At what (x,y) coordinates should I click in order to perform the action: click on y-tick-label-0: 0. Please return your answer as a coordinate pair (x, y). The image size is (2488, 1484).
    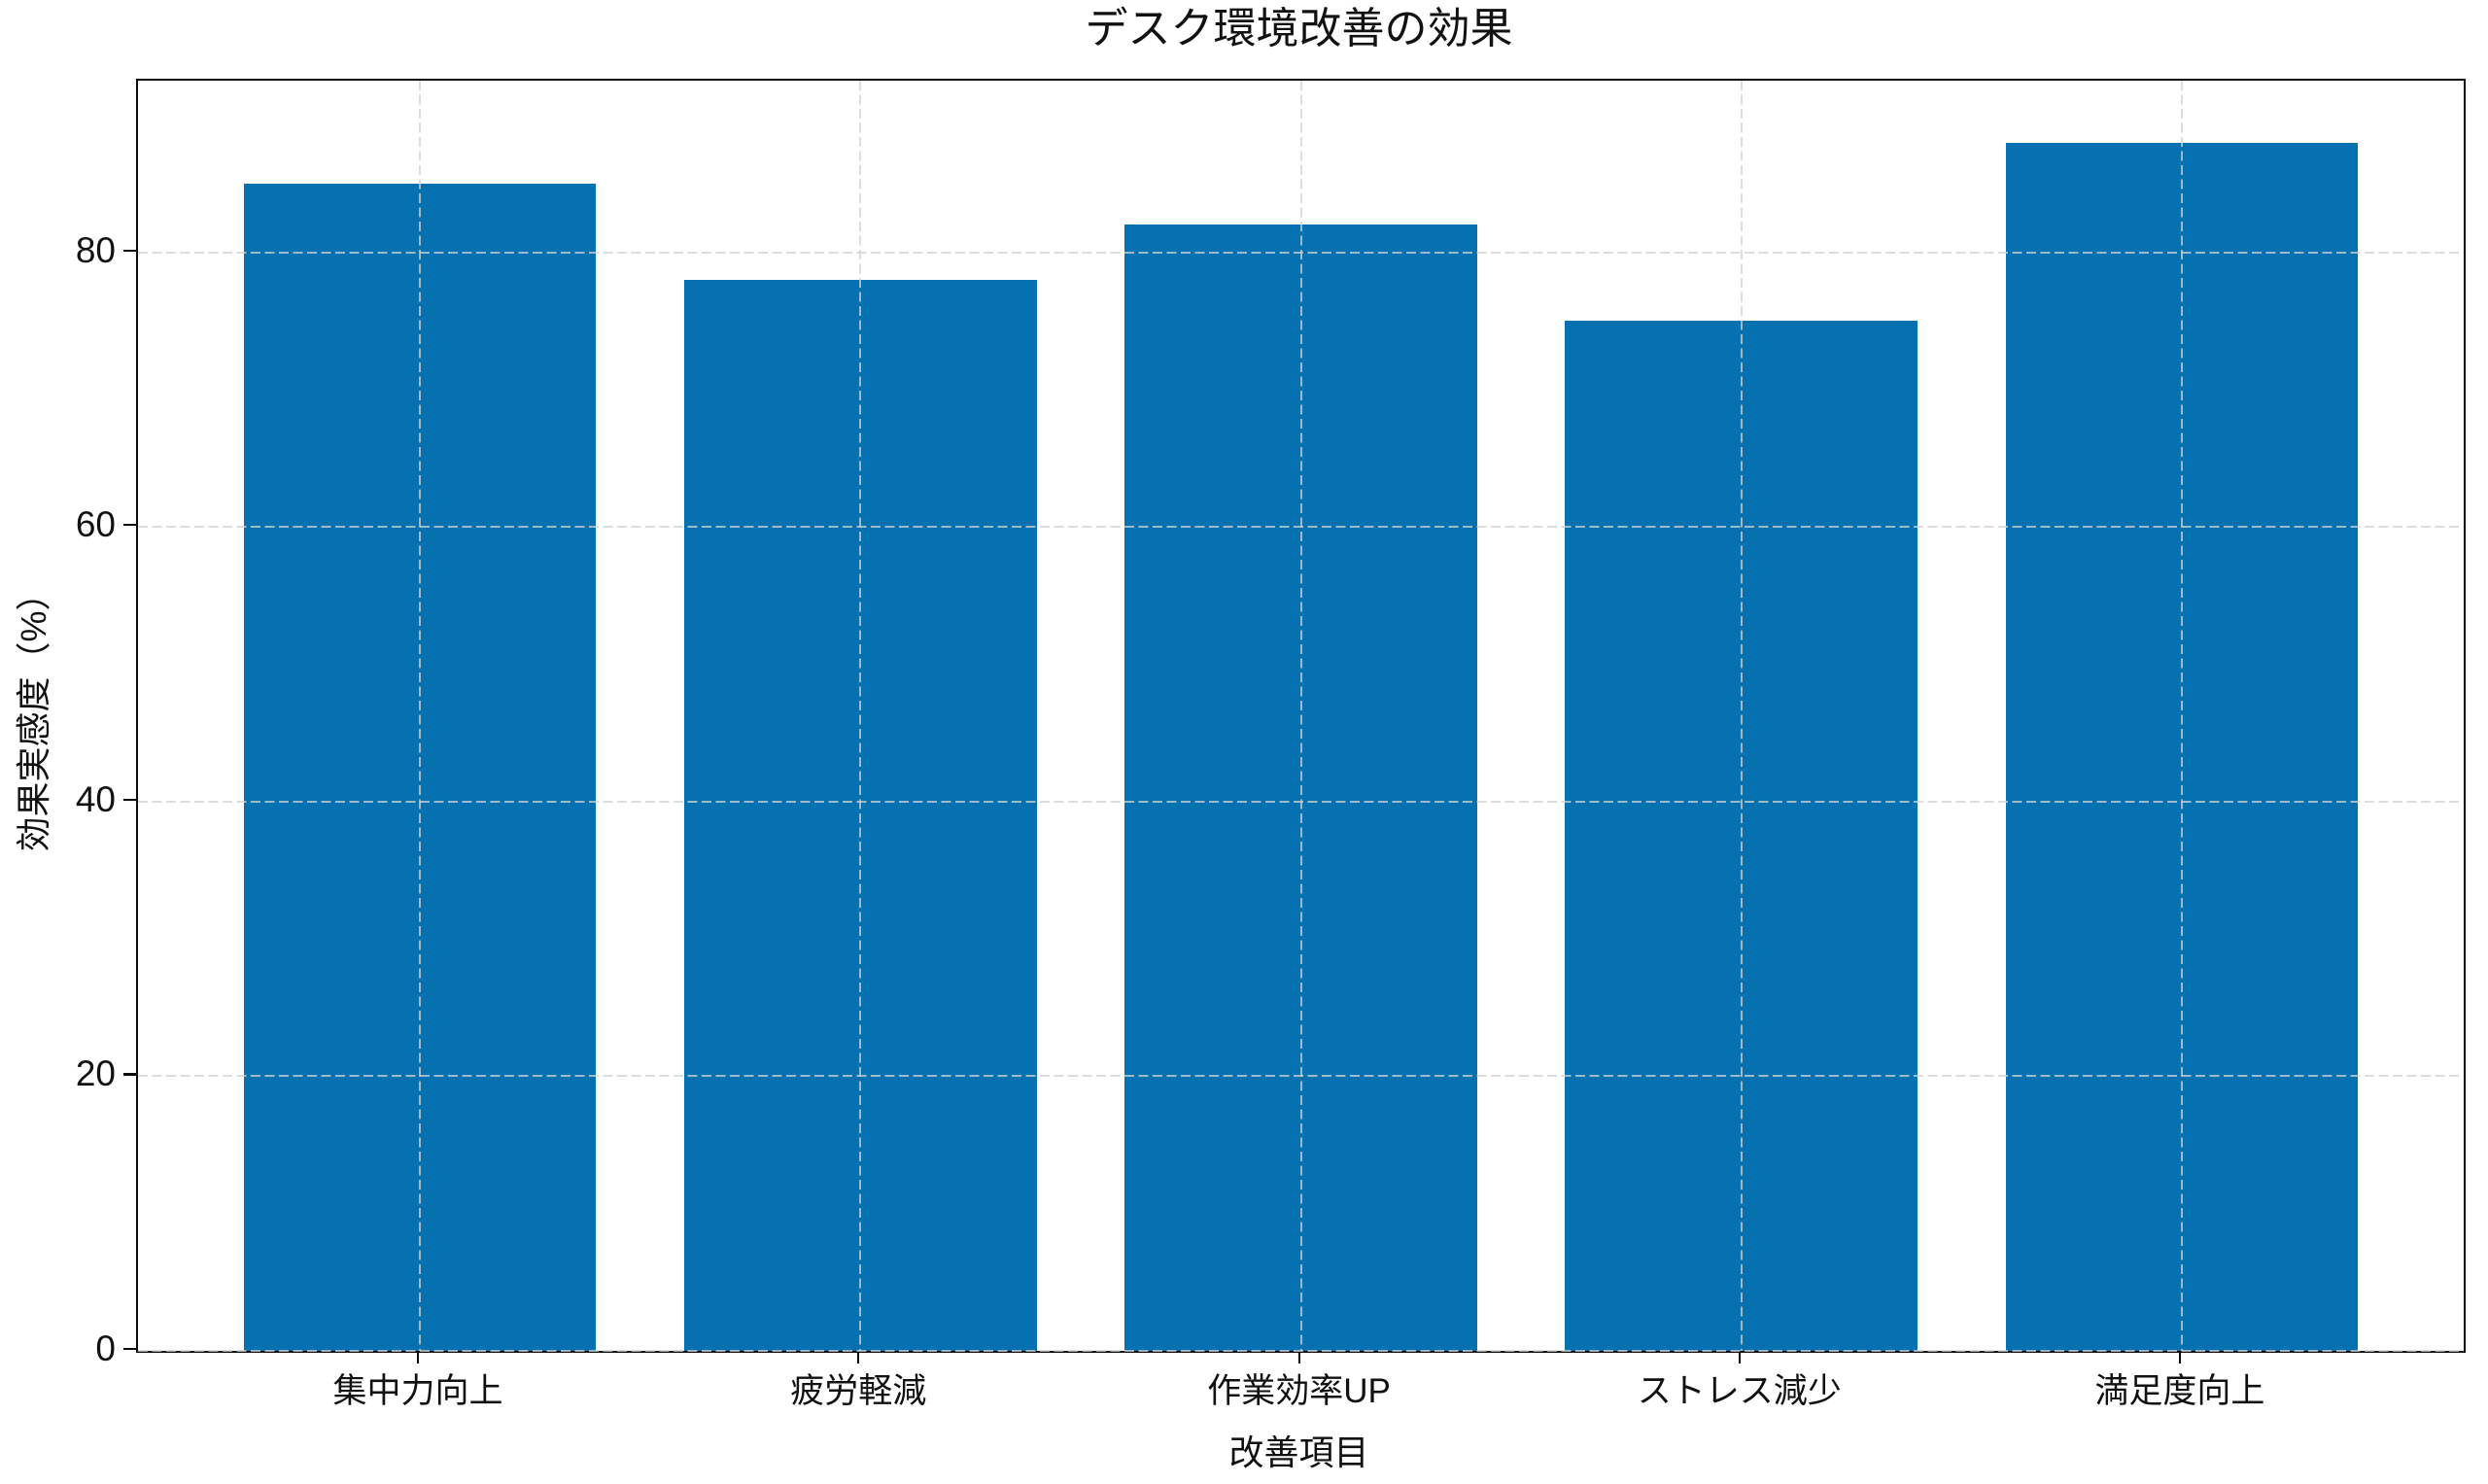
    Looking at the image, I should click on (105, 1348).